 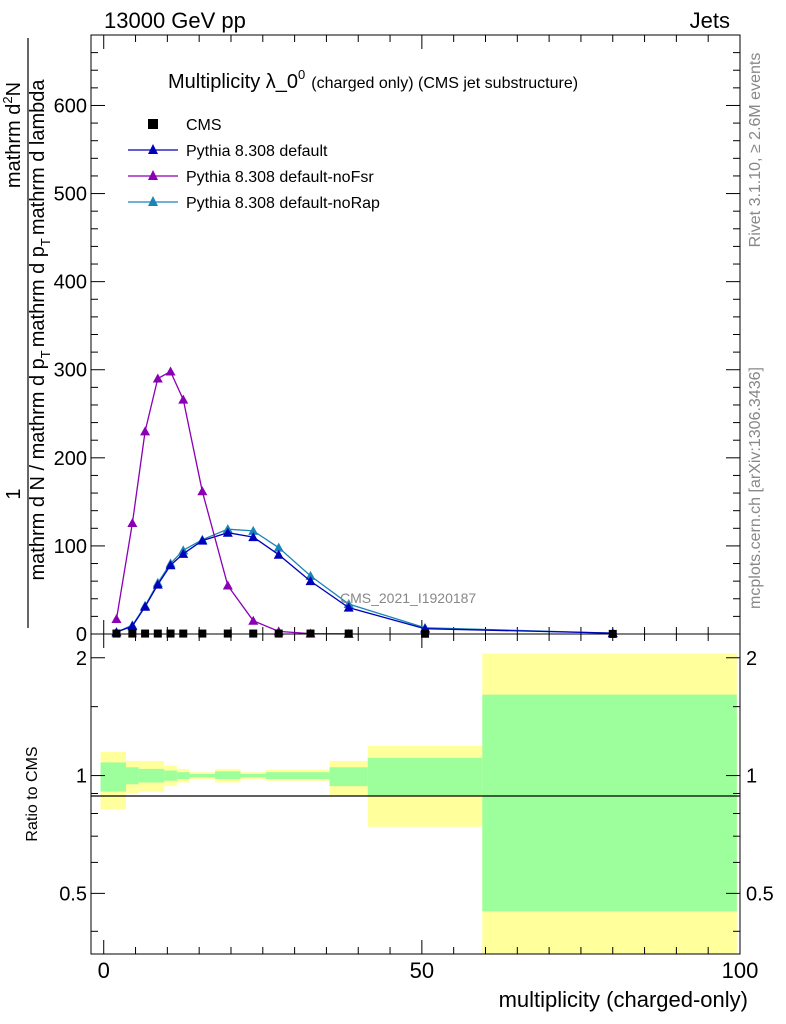 What do you see at coordinates (175, 20) in the screenshot?
I see `beam-energy-label: 13000 GeV pp` at bounding box center [175, 20].